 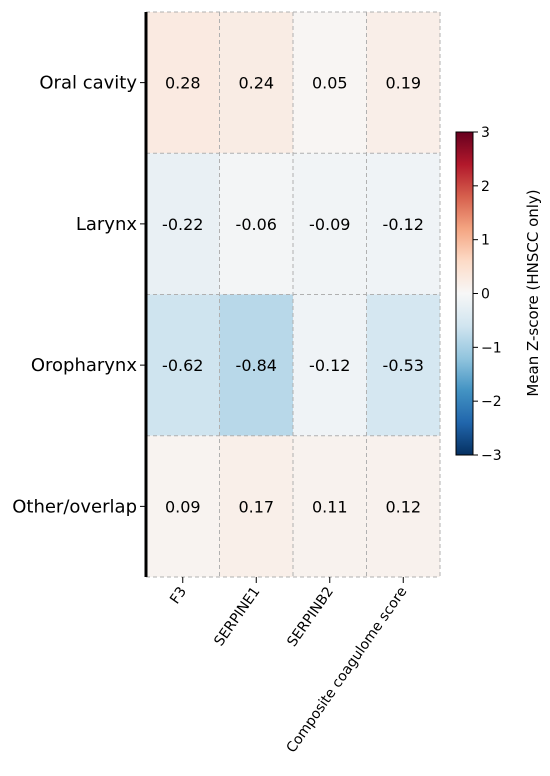 I want to click on colorbar-tick-label: −1, so click(x=491, y=348).